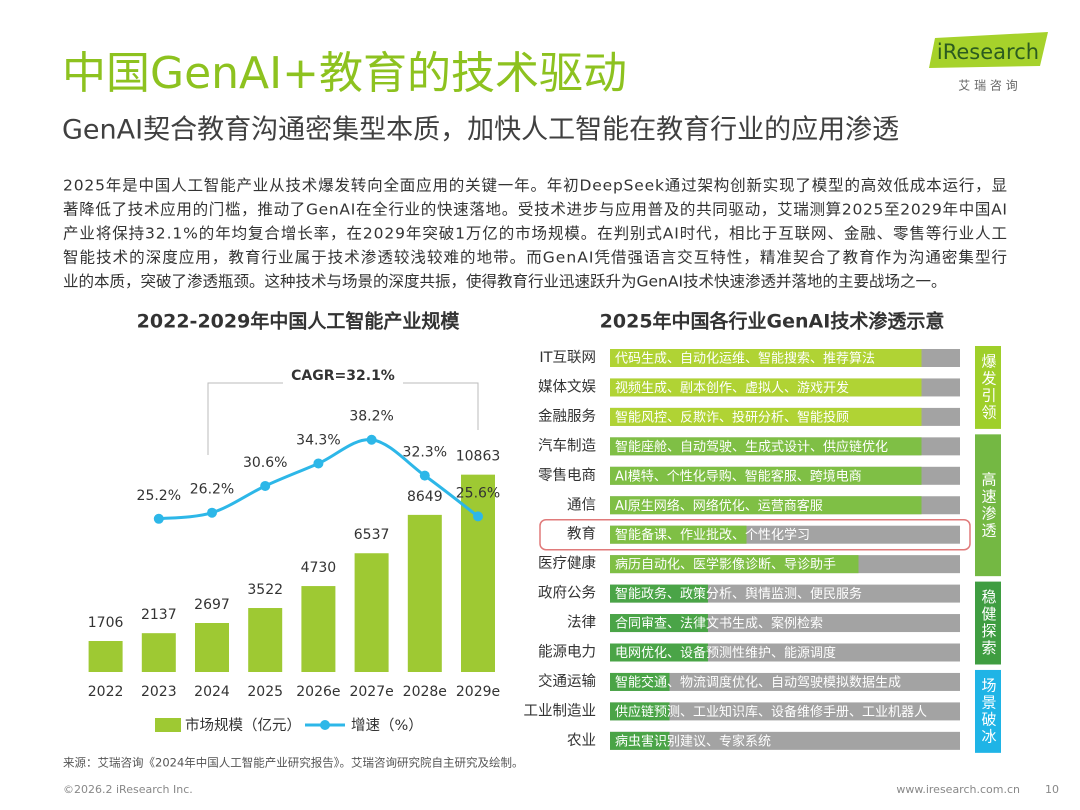 The image size is (1080, 810). I want to click on x-tick-label: 2026e, so click(318, 692).